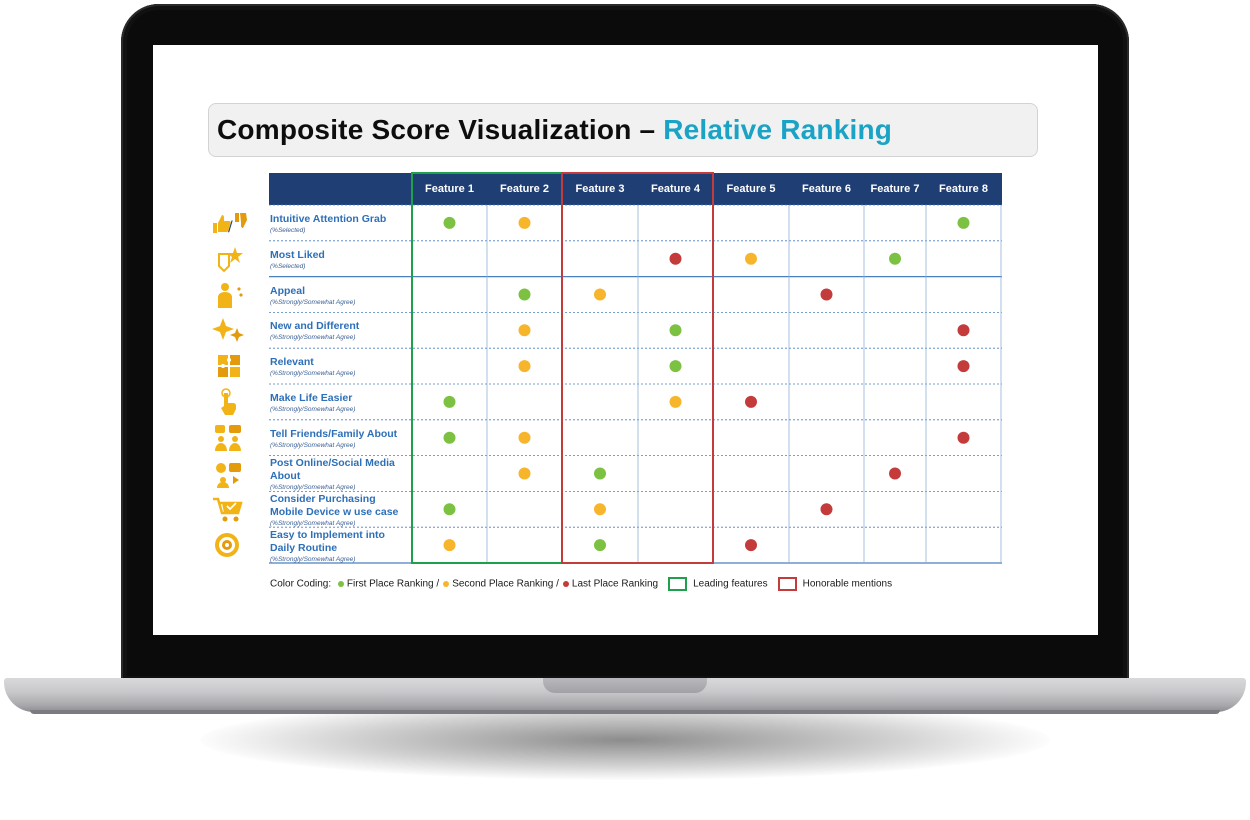  What do you see at coordinates (847, 584) in the screenshot?
I see `legend-honorable-label: Honorable mentions` at bounding box center [847, 584].